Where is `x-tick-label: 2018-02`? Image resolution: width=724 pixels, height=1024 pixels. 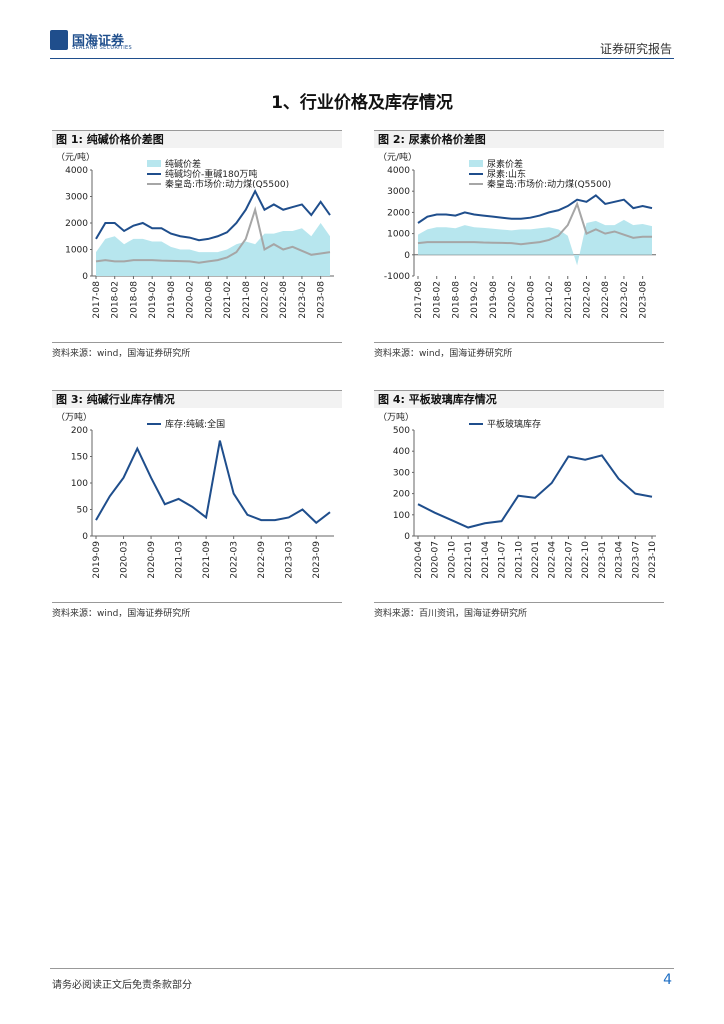 x-tick-label: 2018-02 is located at coordinates (116, 300).